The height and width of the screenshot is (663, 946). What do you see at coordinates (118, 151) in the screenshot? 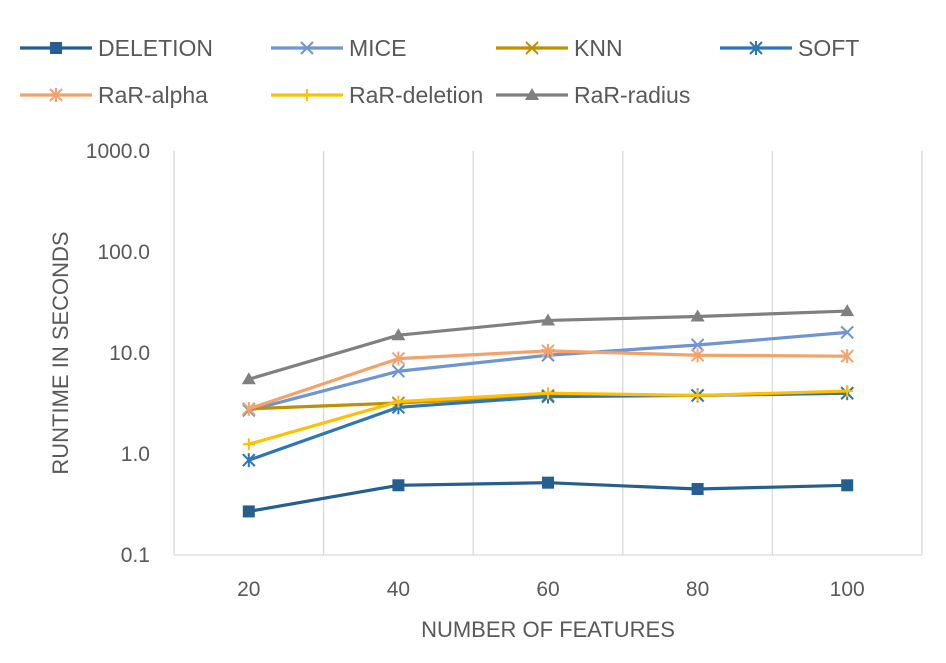
I see `y-tick-label: 1000.0` at bounding box center [118, 151].